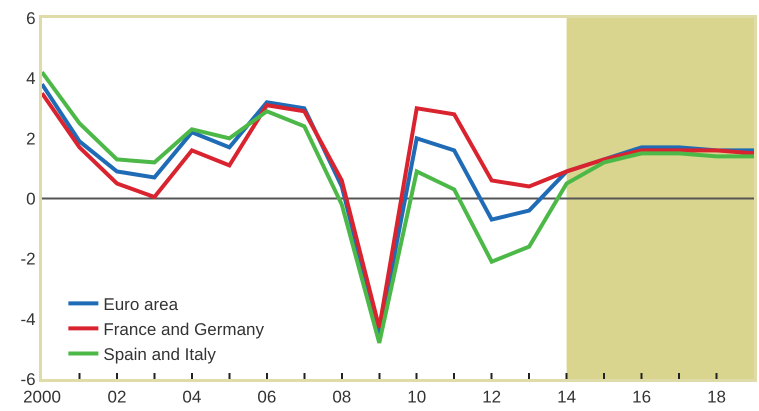 The width and height of the screenshot is (759, 411). What do you see at coordinates (642, 396) in the screenshot?
I see `x-tick-label: 16` at bounding box center [642, 396].